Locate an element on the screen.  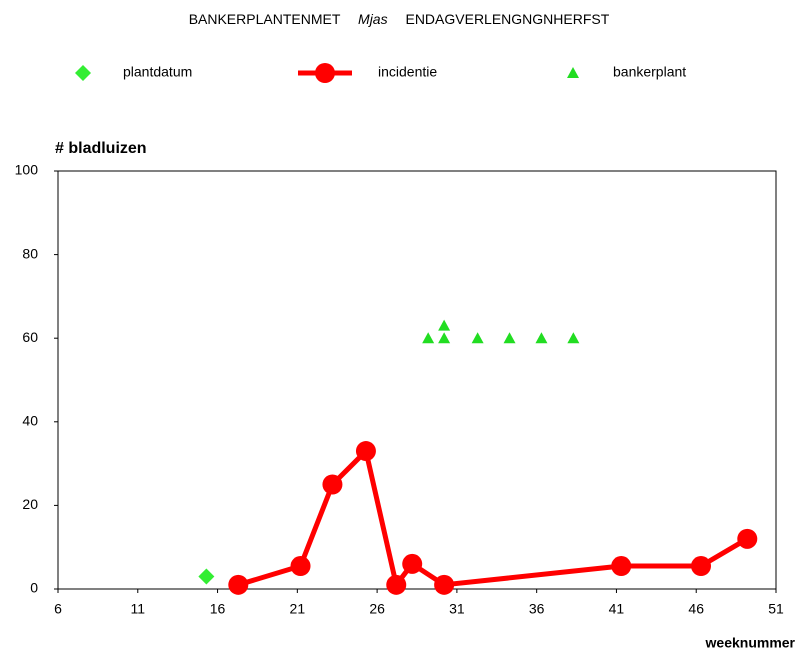
y-tick-label: 20 is located at coordinates (30, 504).